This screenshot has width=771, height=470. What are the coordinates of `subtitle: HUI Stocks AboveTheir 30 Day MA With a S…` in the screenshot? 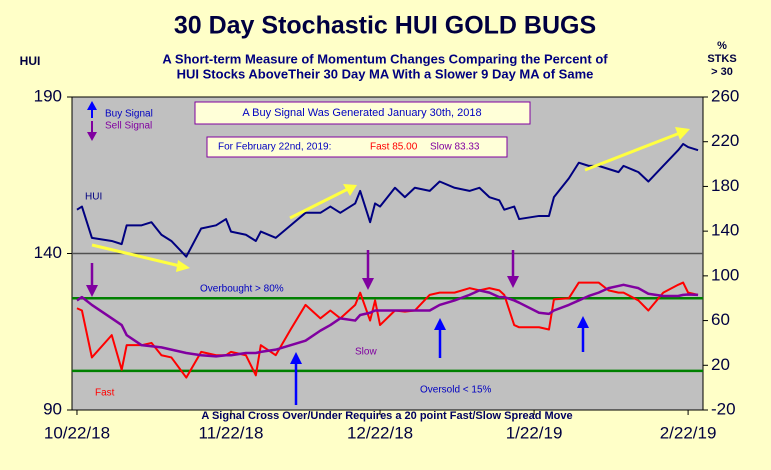 It's located at (385, 73).